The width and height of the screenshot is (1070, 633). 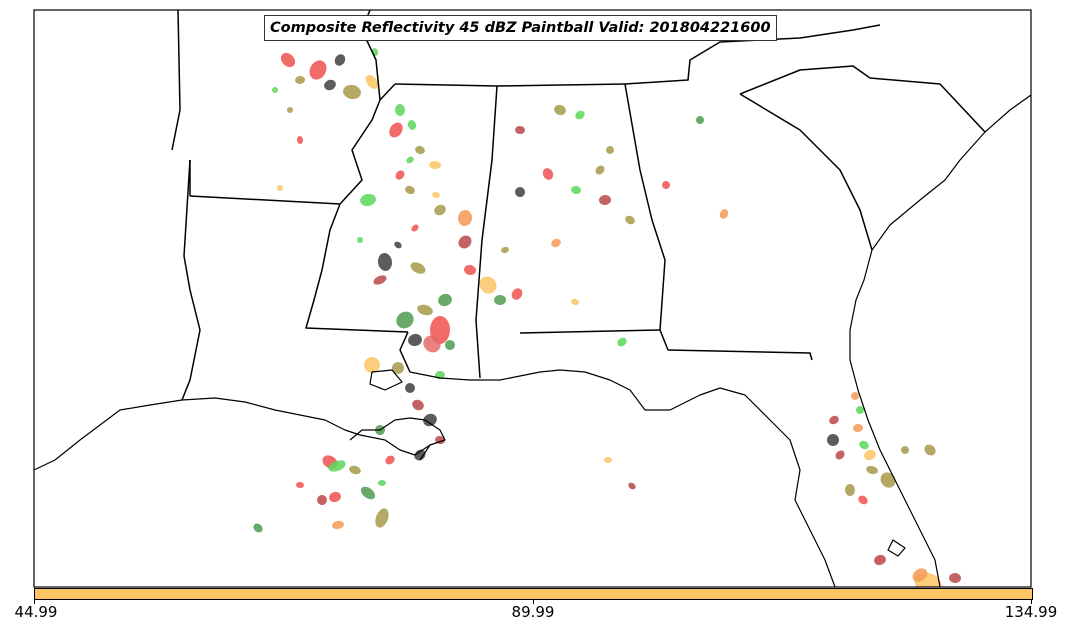 What do you see at coordinates (265, 200) in the screenshot?
I see `ark-la-border` at bounding box center [265, 200].